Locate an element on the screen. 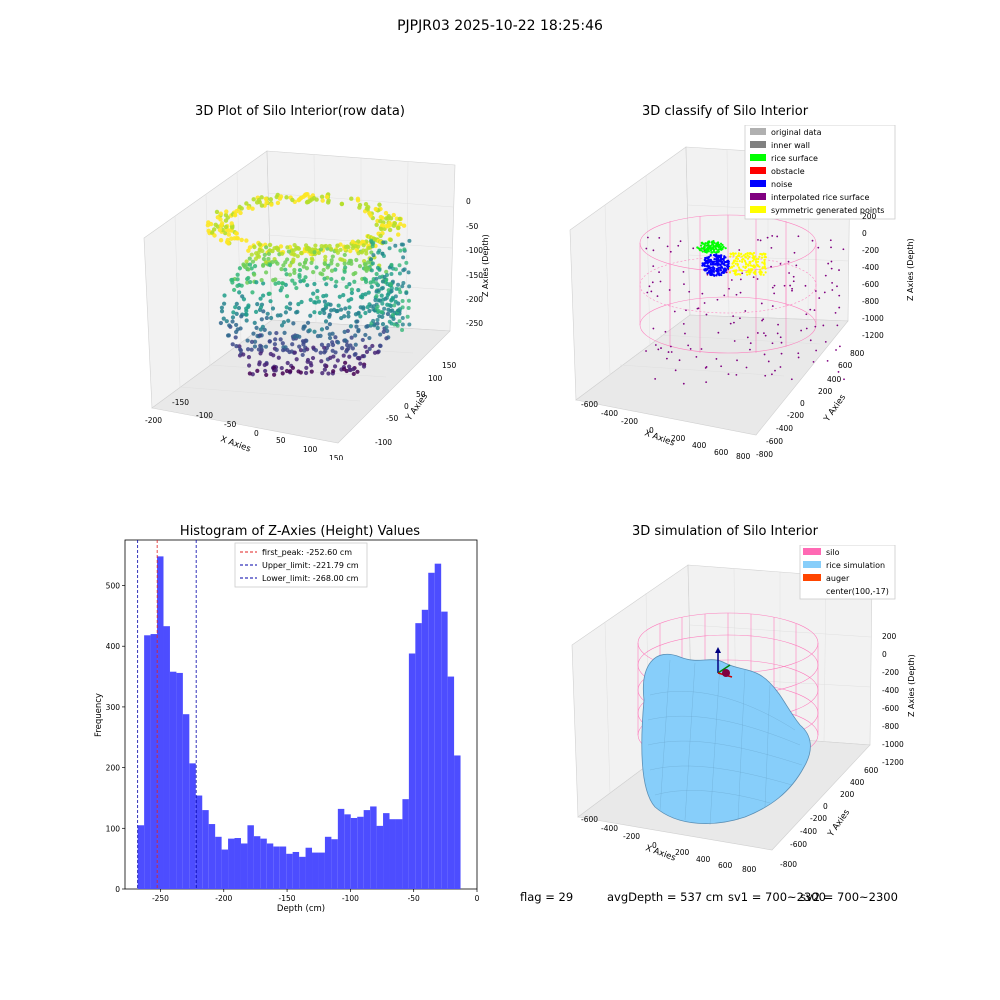  svg-text: 100 is located at coordinates (435, 378).